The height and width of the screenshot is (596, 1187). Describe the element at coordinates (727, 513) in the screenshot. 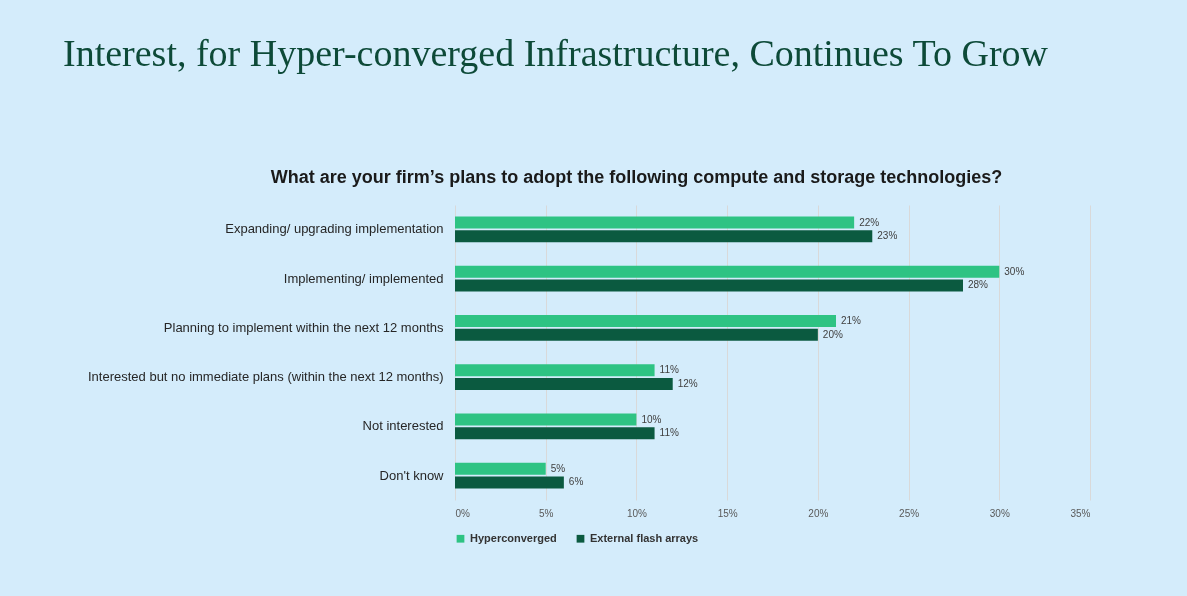

I see `x-tick-label: 15%` at that location.